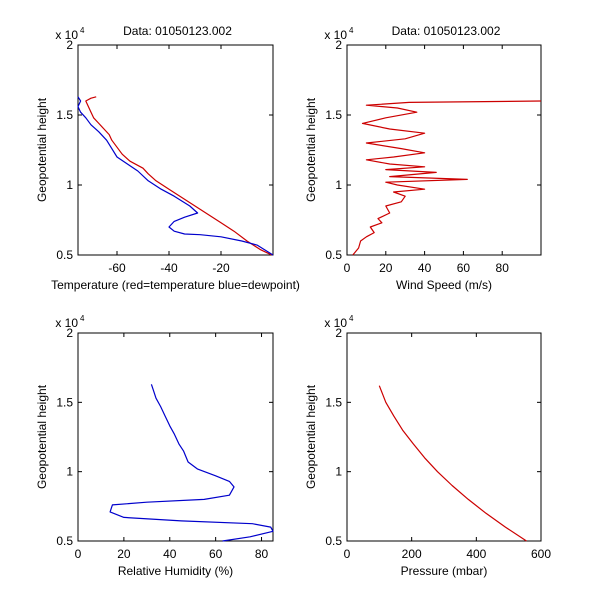  Describe the element at coordinates (444, 285) in the screenshot. I see `x-axis-label: Wind Speed (m/s)` at that location.